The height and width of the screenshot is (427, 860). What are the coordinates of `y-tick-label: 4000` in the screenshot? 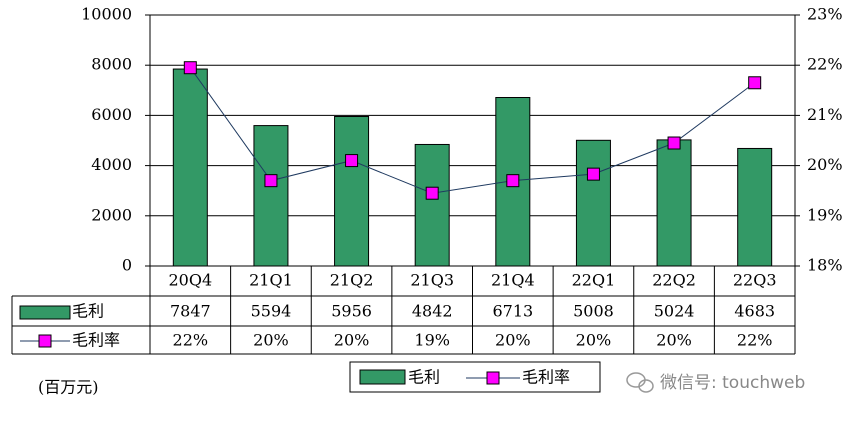 It's located at (111, 164).